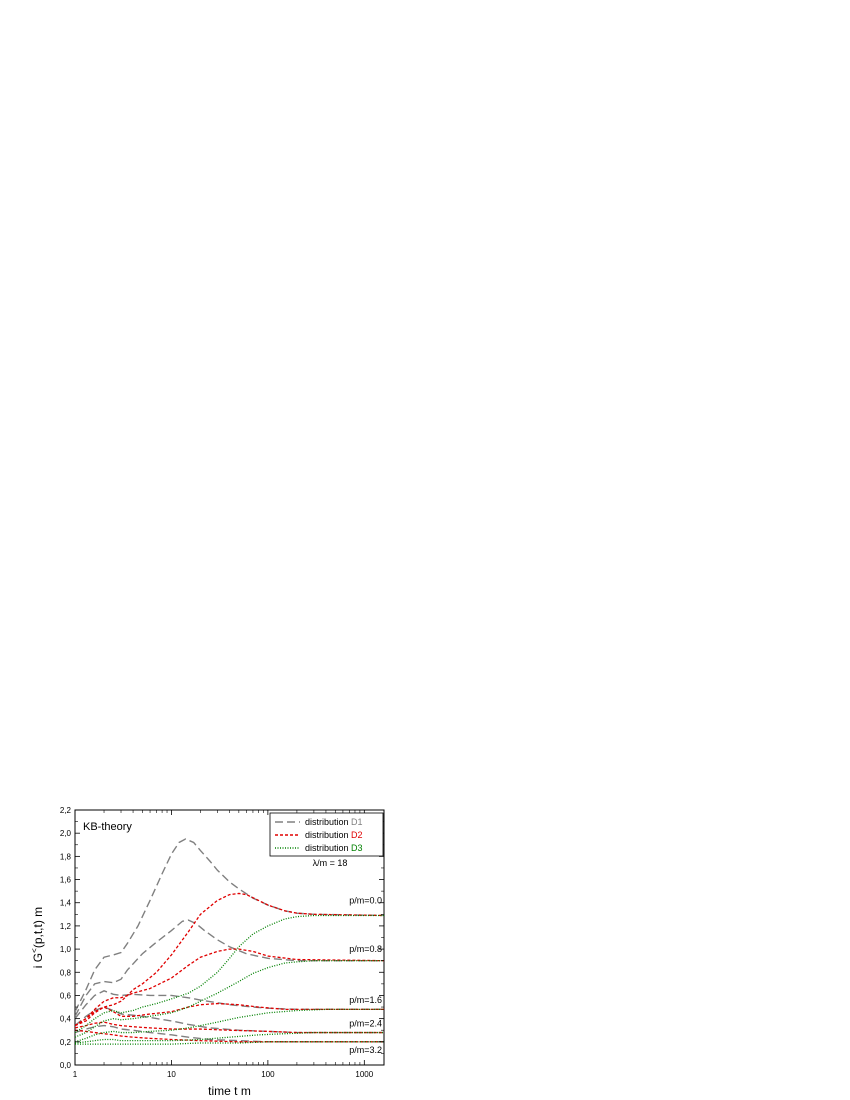  What do you see at coordinates (66, 810) in the screenshot?
I see `y-tick-label: 2,2` at bounding box center [66, 810].